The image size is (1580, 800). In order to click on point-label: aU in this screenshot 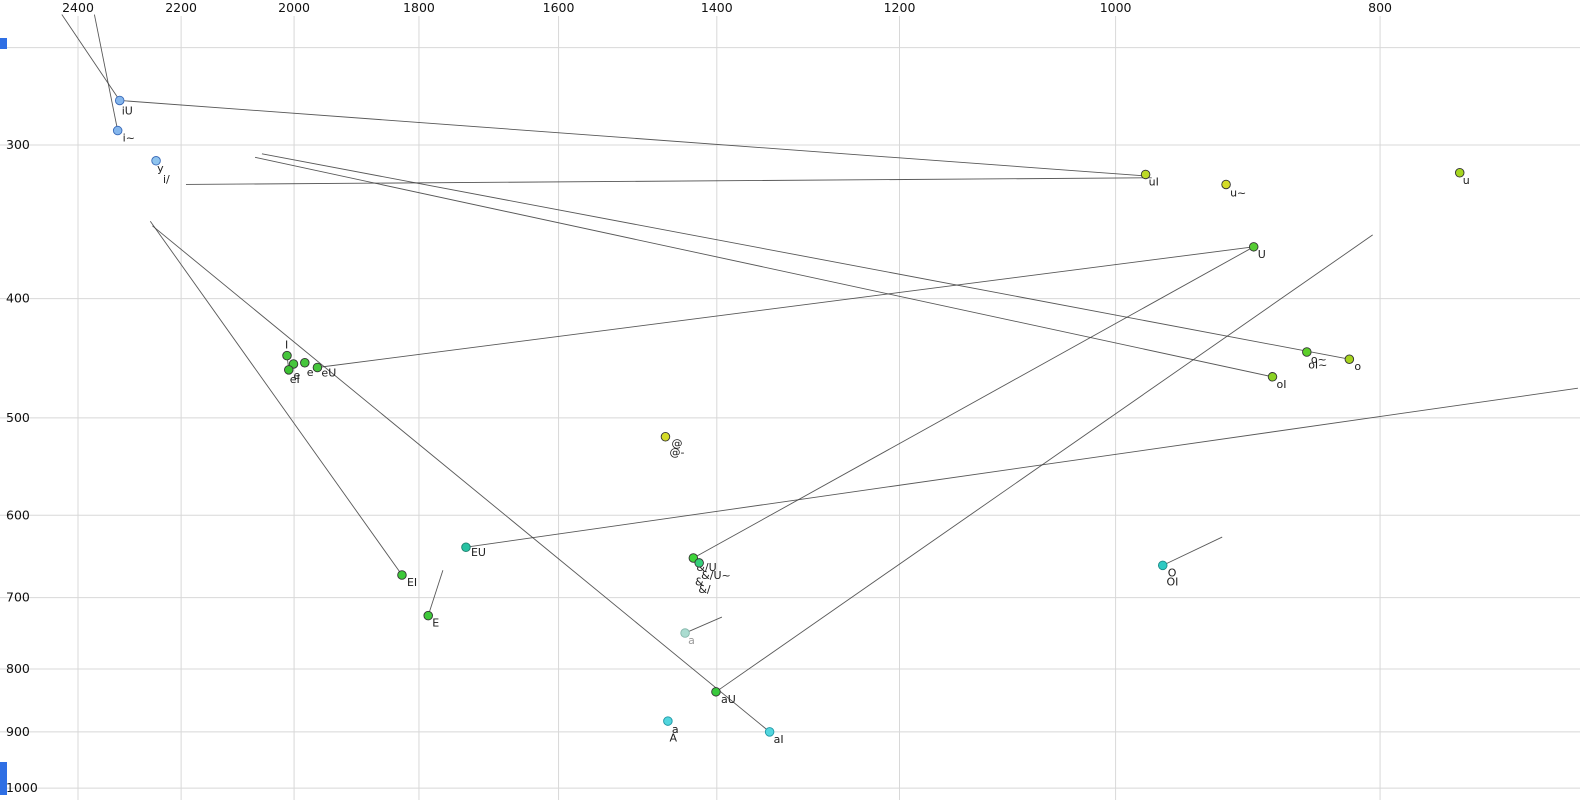, I will do `click(728, 699)`.